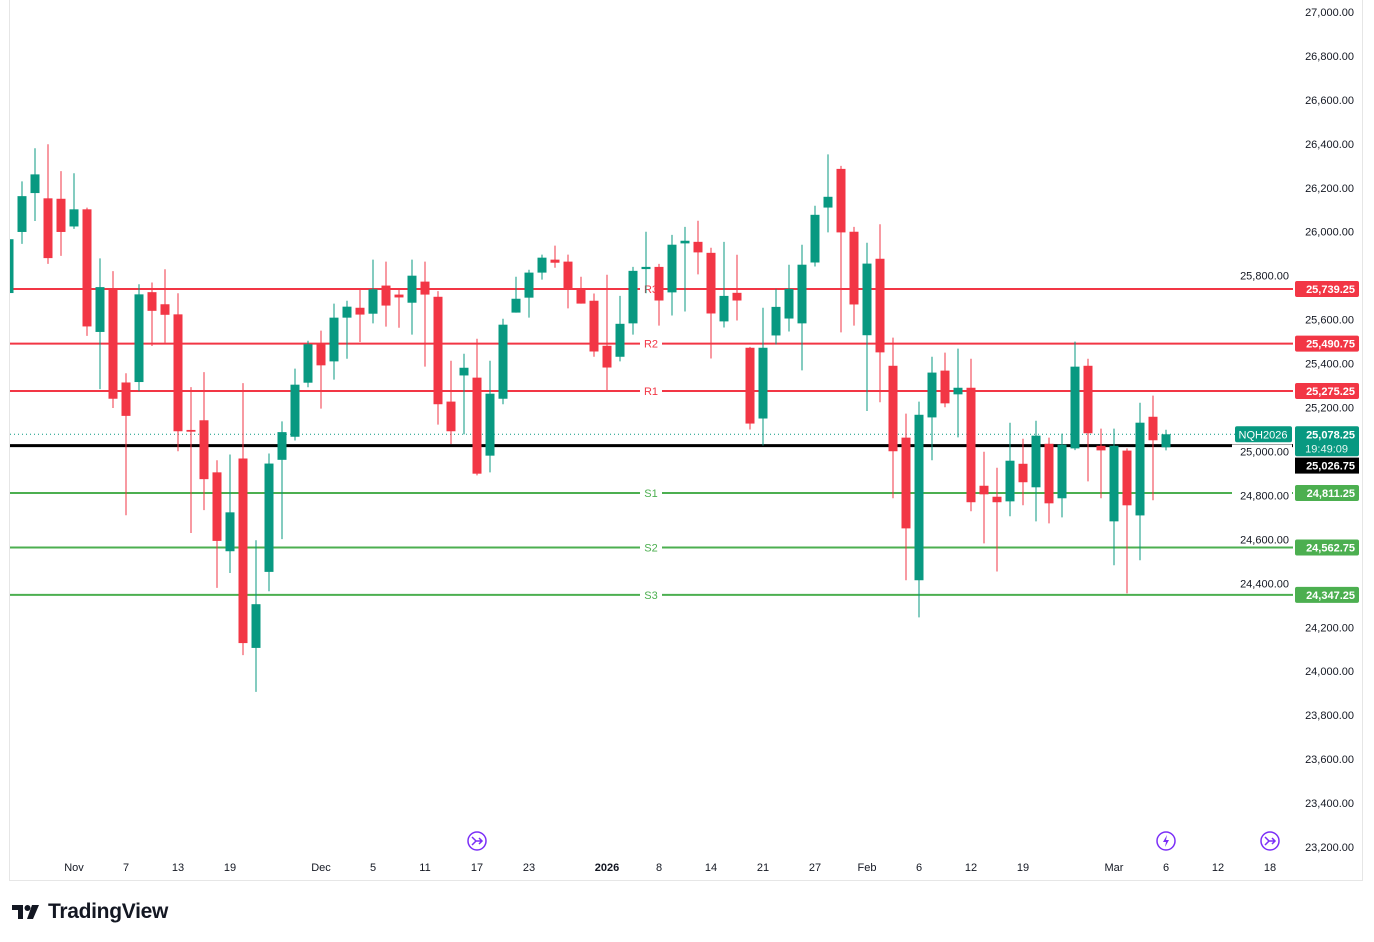 The height and width of the screenshot is (942, 1374). What do you see at coordinates (1264, 496) in the screenshot?
I see `price-tick-label: 24,800.00` at bounding box center [1264, 496].